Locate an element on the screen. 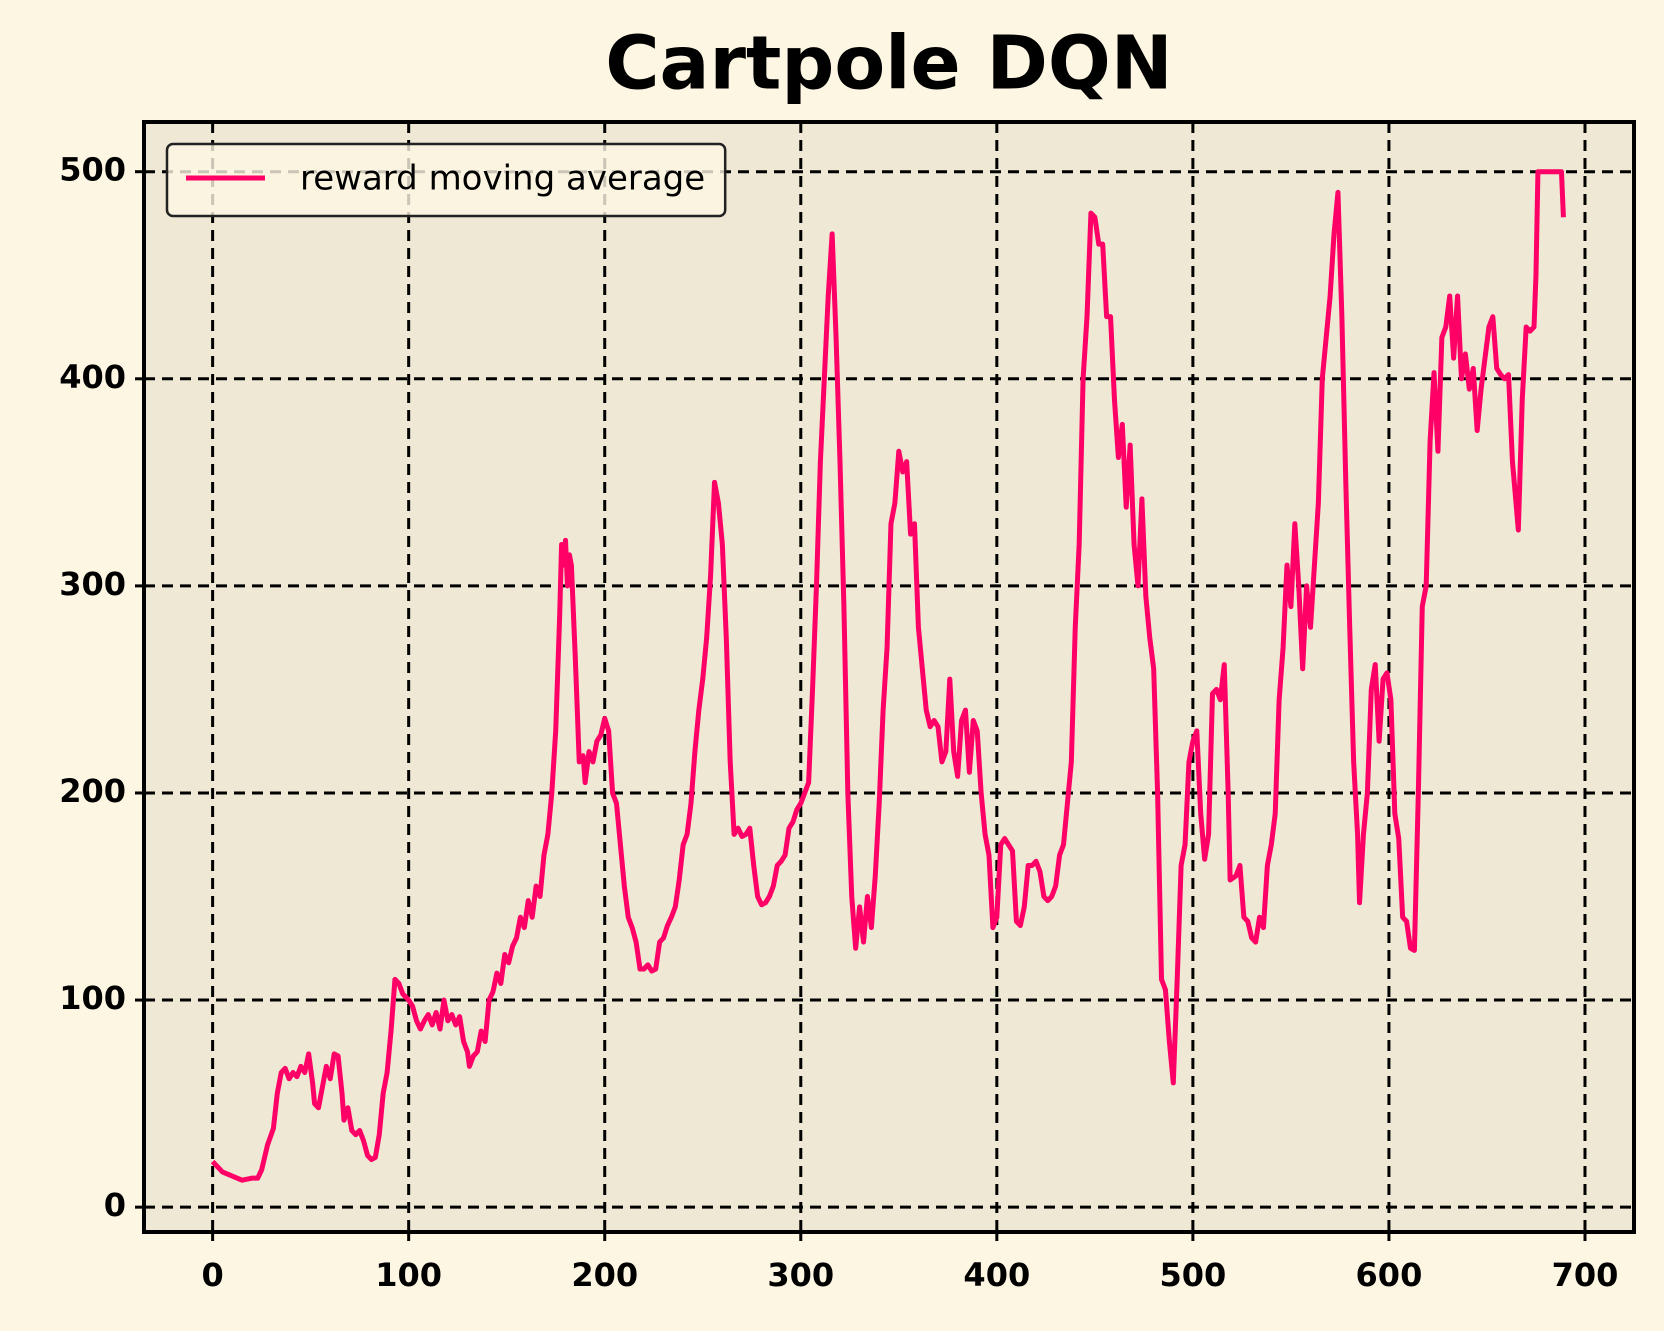  x-tick-label: 600 is located at coordinates (1389, 1275).